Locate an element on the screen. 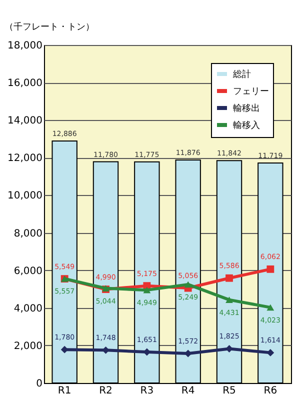 The image size is (297, 401). y-axis-title: （千フレート・トン） is located at coordinates (49, 27).